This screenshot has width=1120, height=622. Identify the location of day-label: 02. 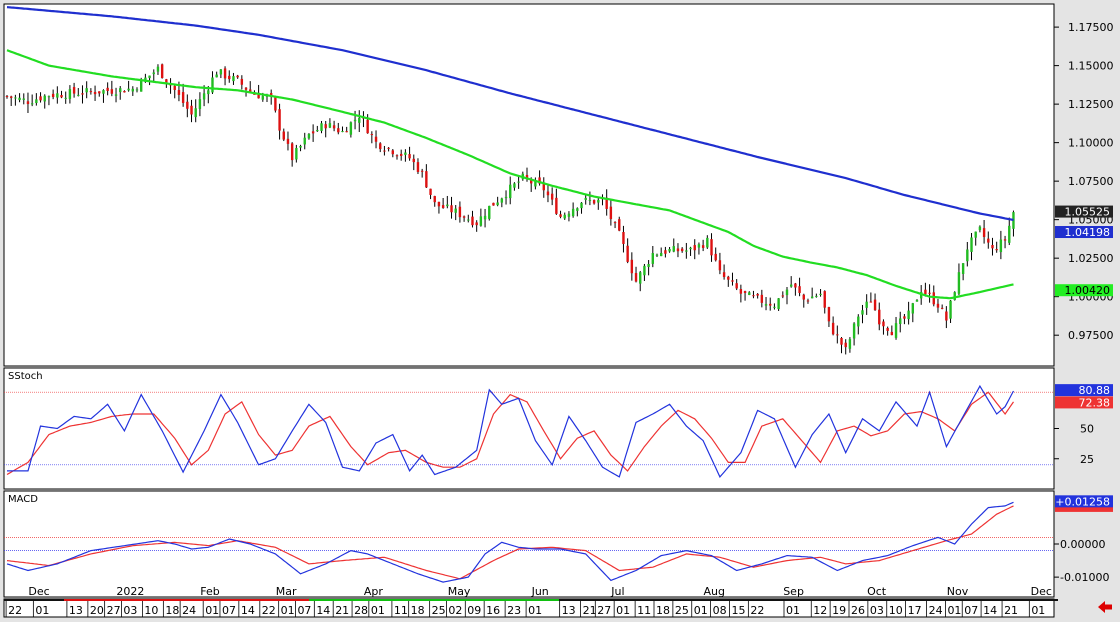
(455, 610).